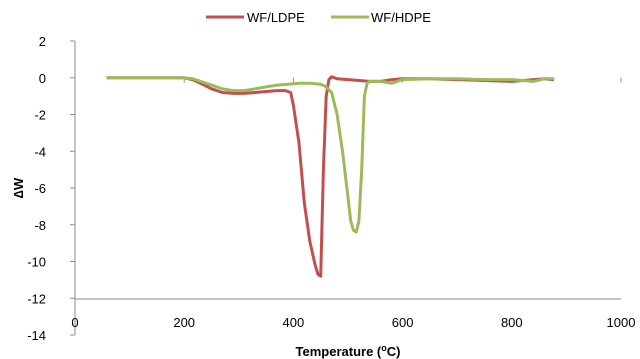  What do you see at coordinates (384, 348) in the screenshot?
I see `x-axis-title-super: o` at bounding box center [384, 348].